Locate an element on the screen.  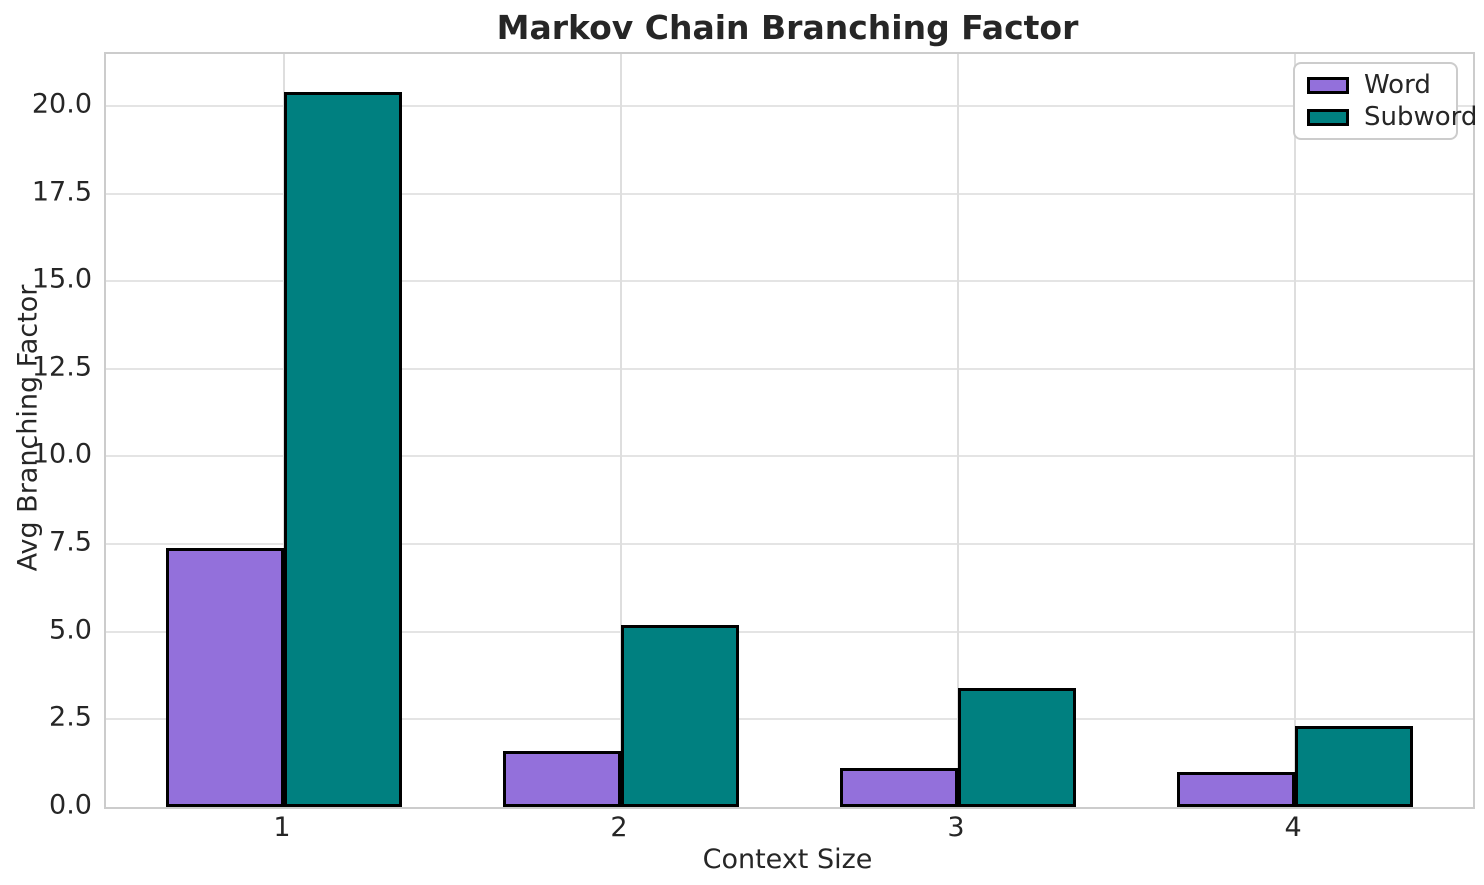
y-axis-label: Avg Branching Factor is located at coordinates (28, 428).